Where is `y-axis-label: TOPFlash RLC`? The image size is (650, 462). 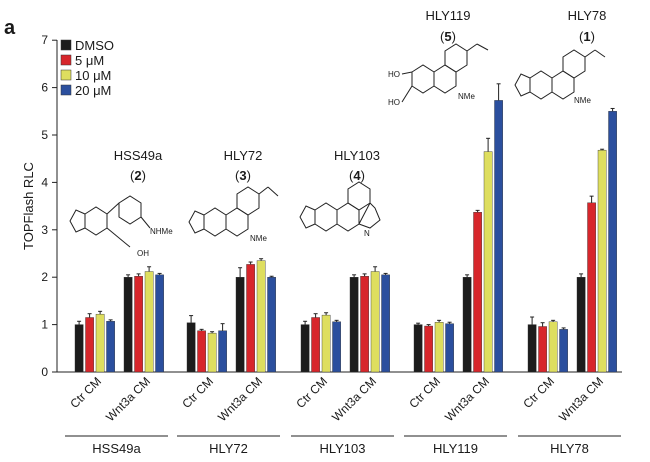 y-axis-label: TOPFlash RLC is located at coordinates (28, 206).